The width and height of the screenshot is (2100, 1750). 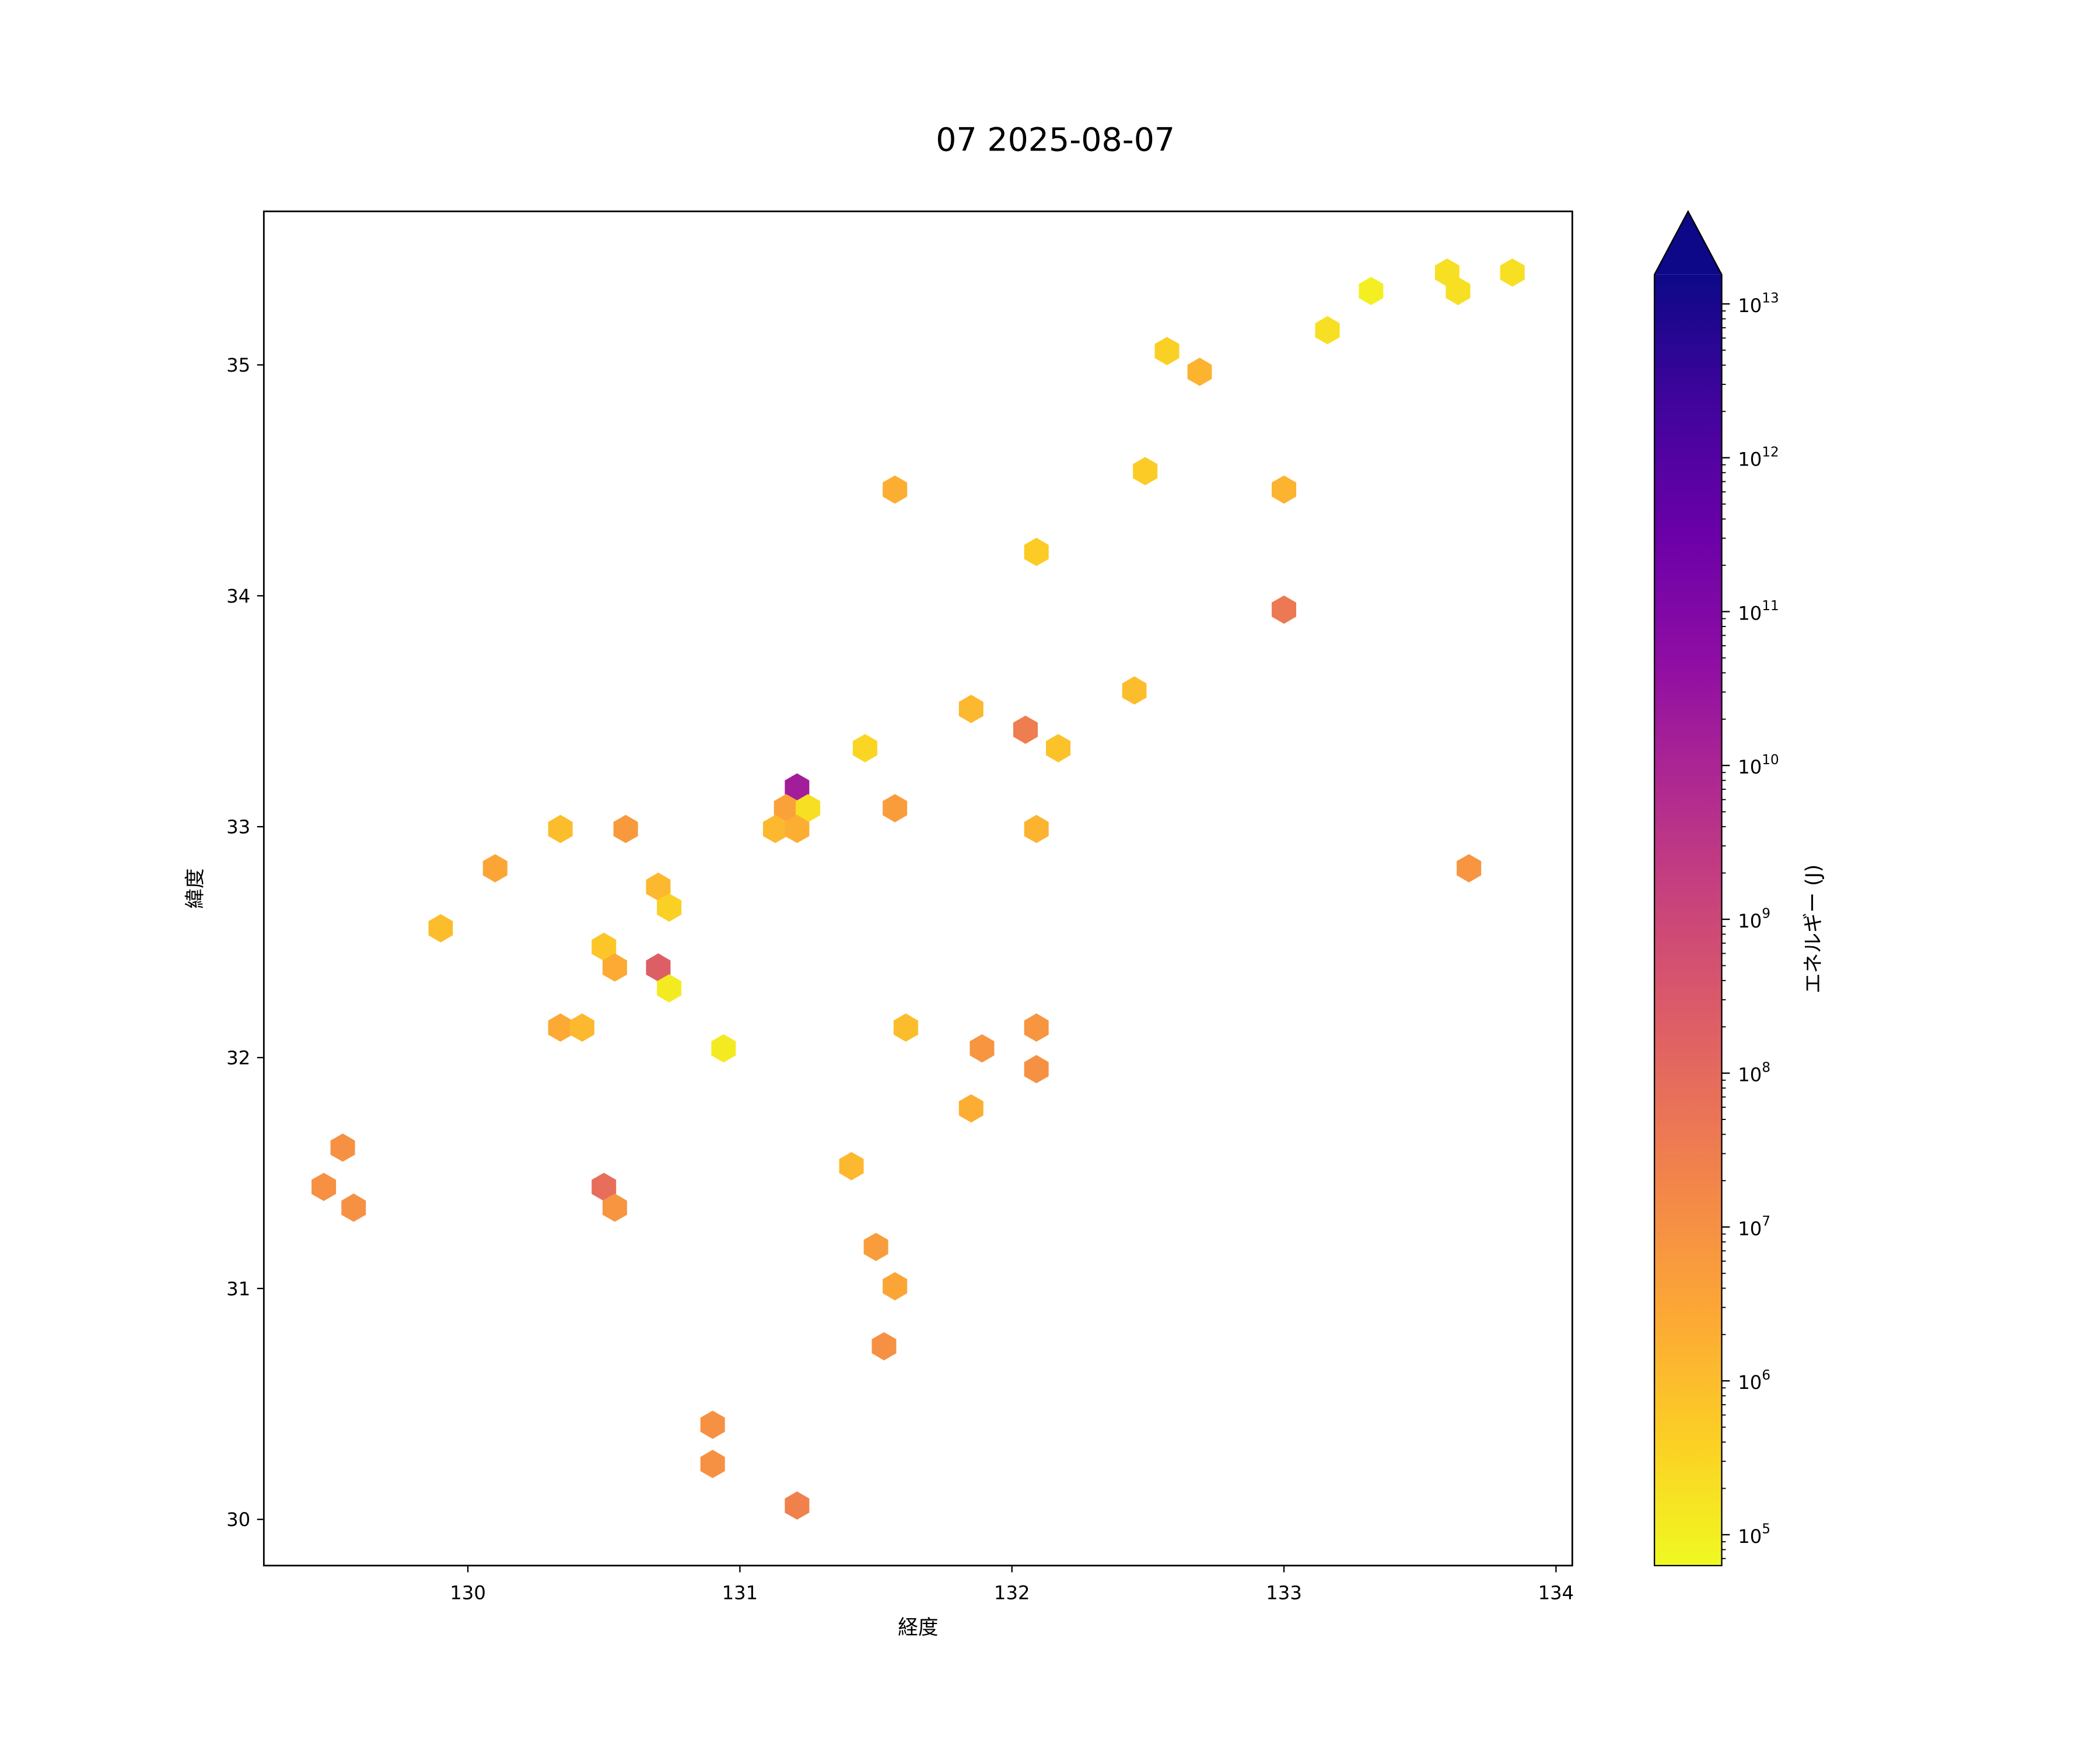 What do you see at coordinates (918, 1628) in the screenshot?
I see `x-axis-label: 経度` at bounding box center [918, 1628].